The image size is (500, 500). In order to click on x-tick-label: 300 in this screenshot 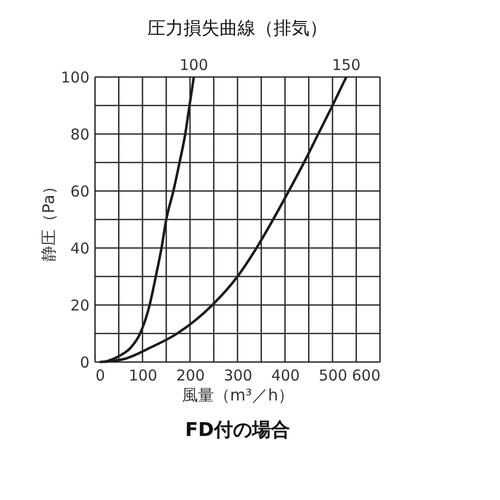, I will do `click(238, 375)`.